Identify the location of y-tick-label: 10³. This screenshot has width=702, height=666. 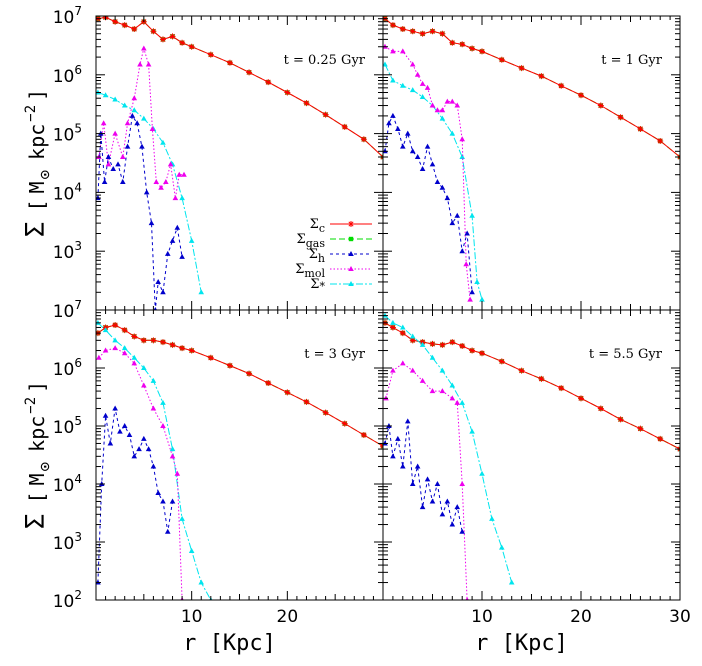
(67, 251).